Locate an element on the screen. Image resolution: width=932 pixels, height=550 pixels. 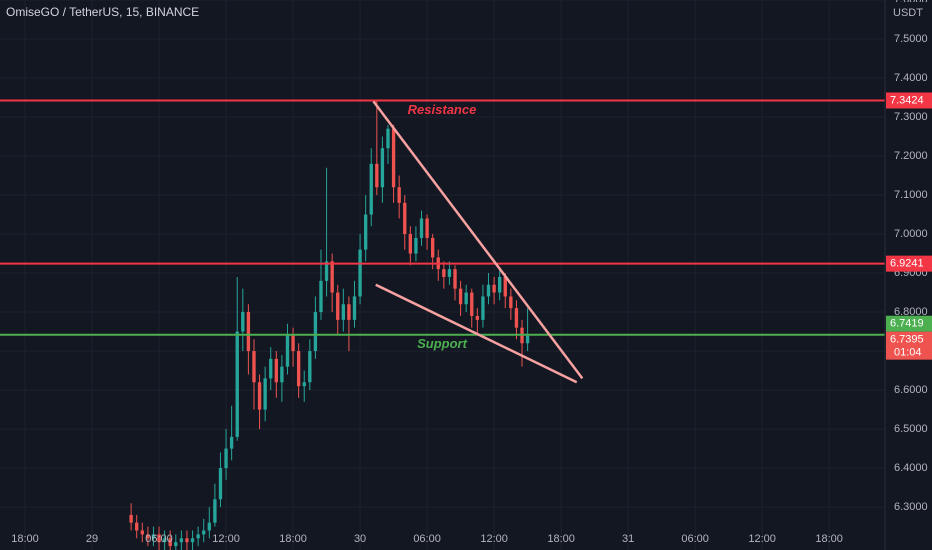
currency: USDT is located at coordinates (908, 13).